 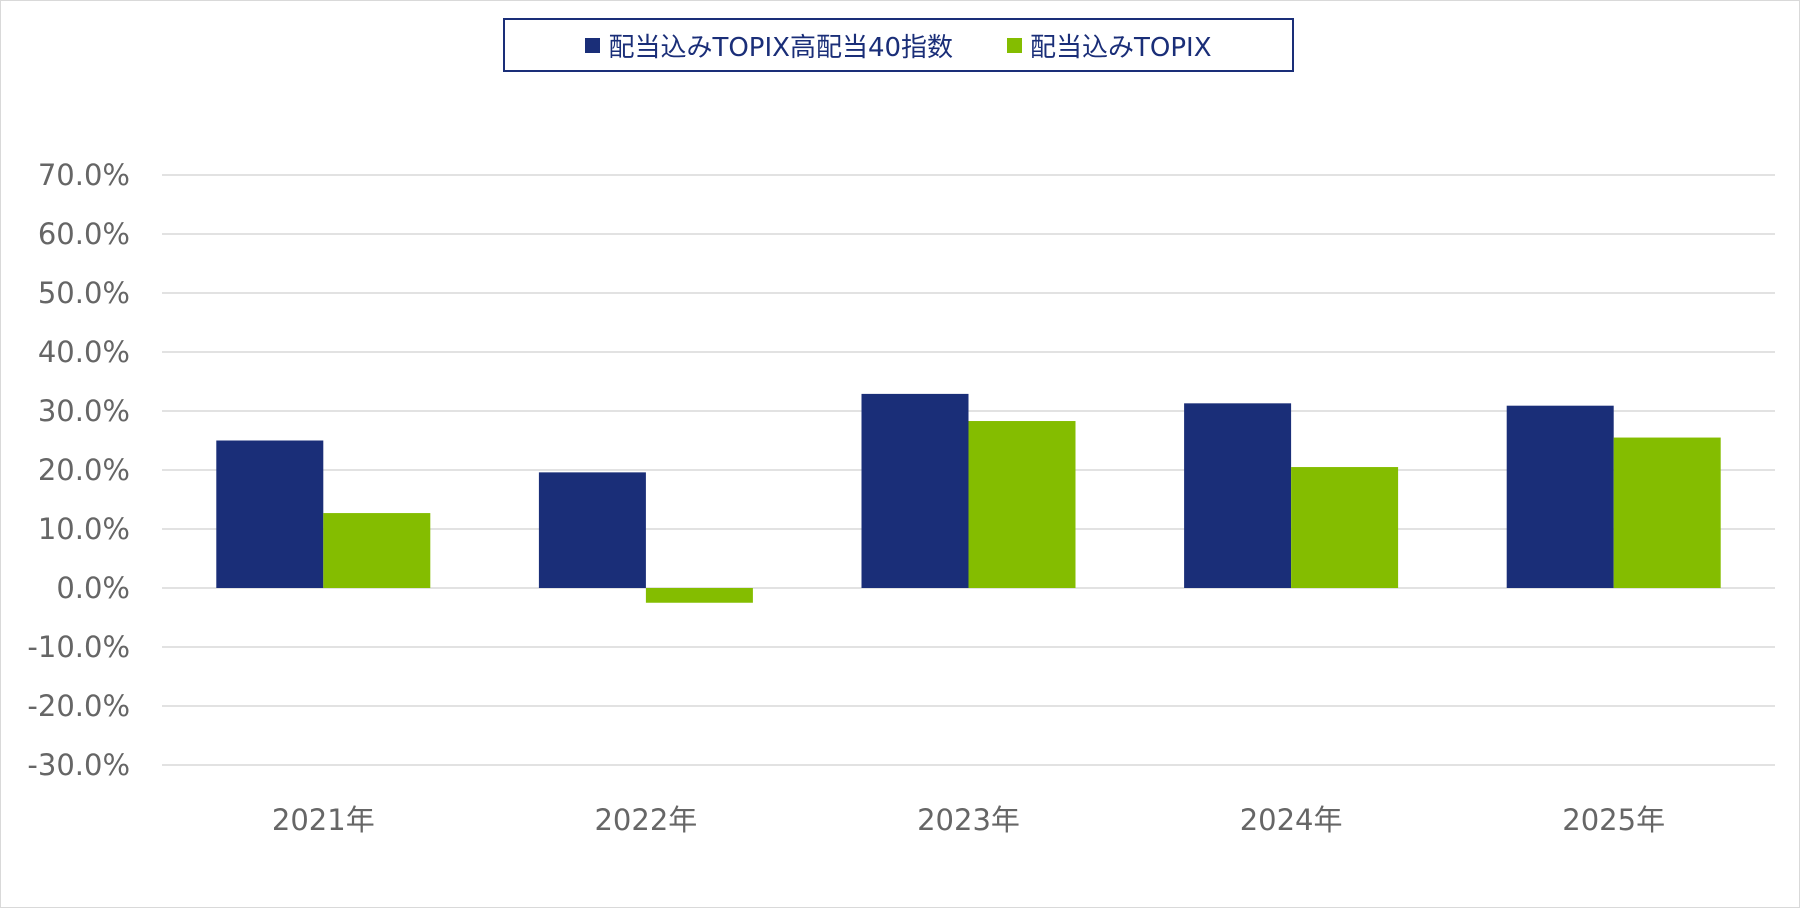 I want to click on legend-label-topix: 配当込みTOPIX, so click(x=1121, y=47).